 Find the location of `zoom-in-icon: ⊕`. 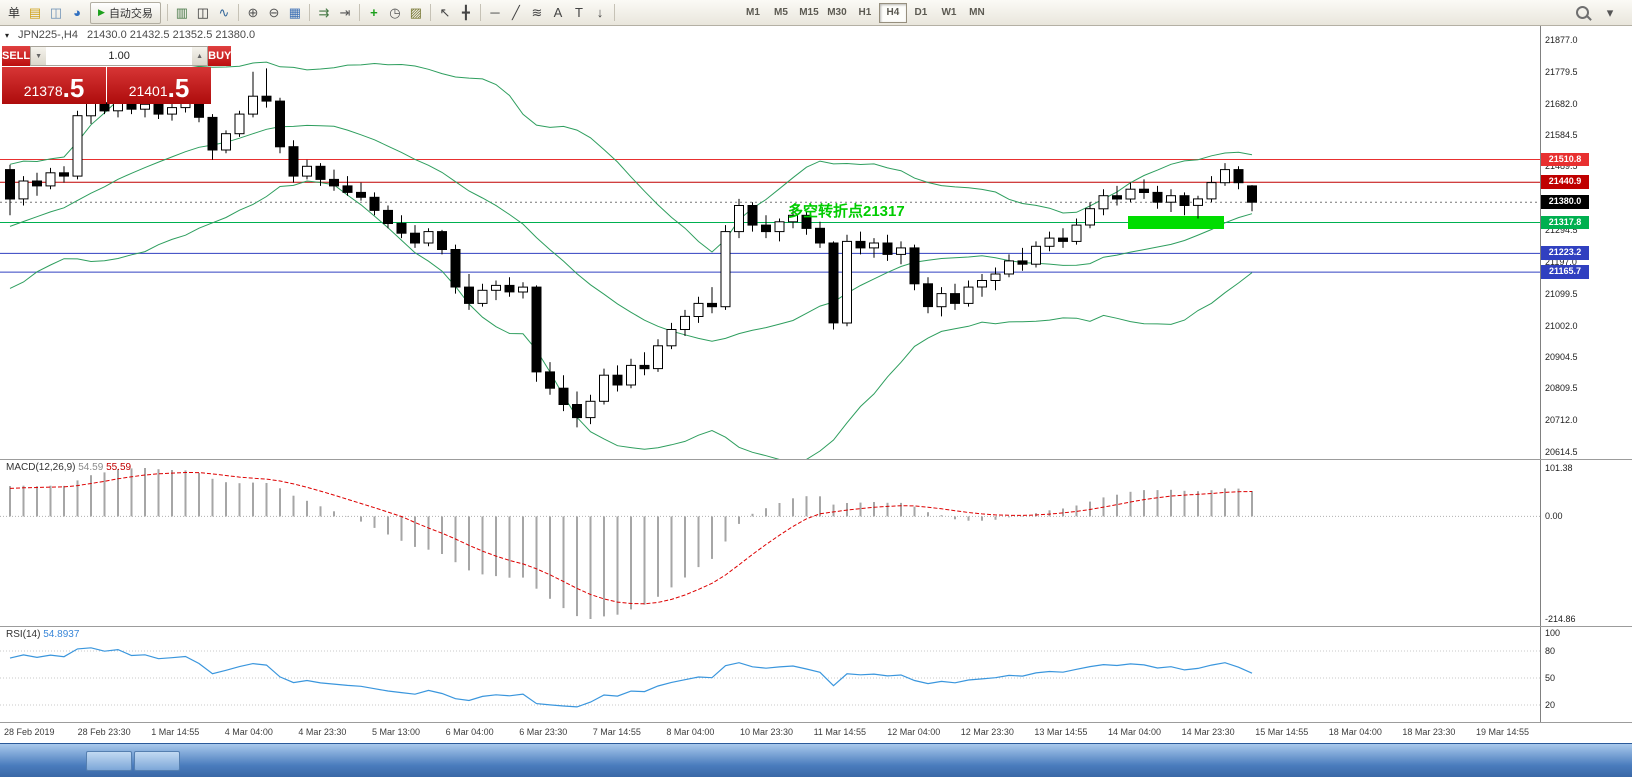

zoom-in-icon: ⊕ is located at coordinates (253, 12).